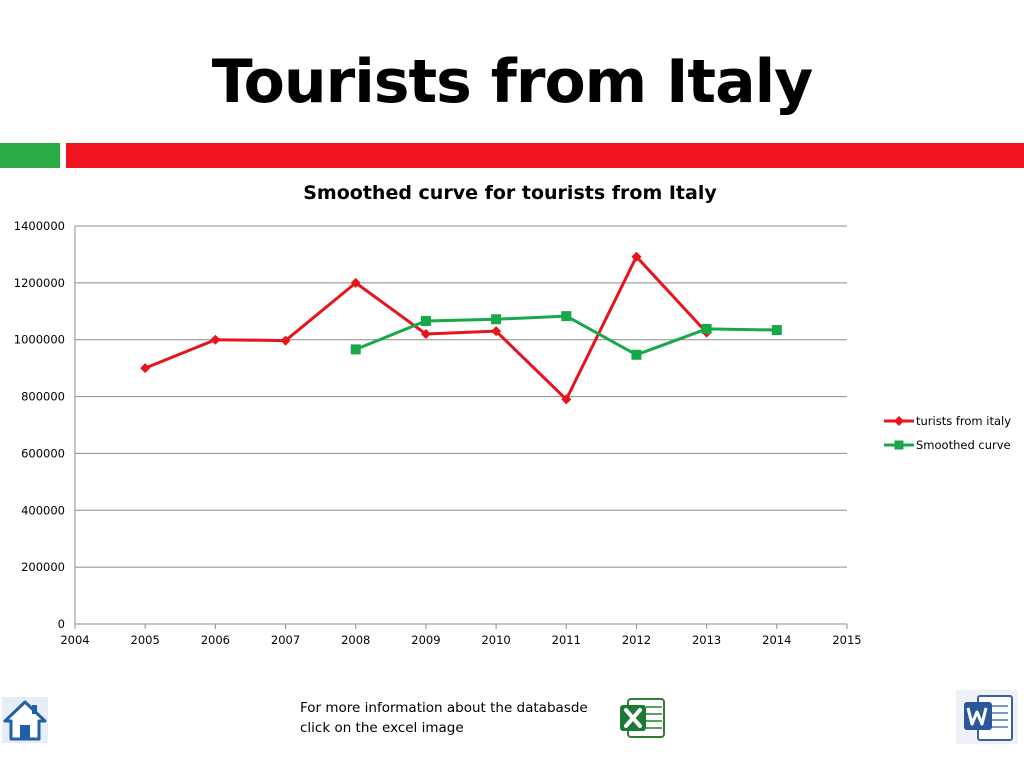 The width and height of the screenshot is (1024, 768). What do you see at coordinates (776, 640) in the screenshot?
I see `x-tick-label: 2014` at bounding box center [776, 640].